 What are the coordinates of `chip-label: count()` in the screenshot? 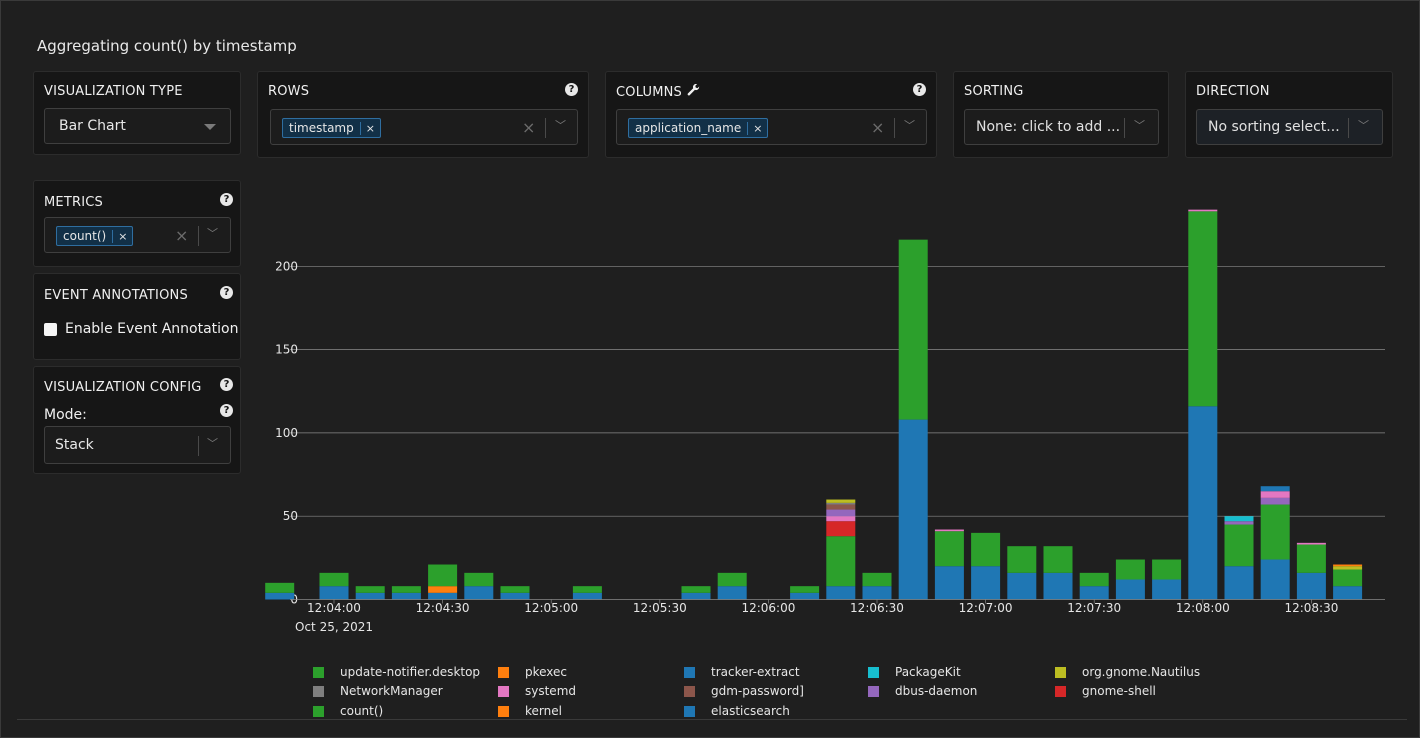 It's located at (85, 236).